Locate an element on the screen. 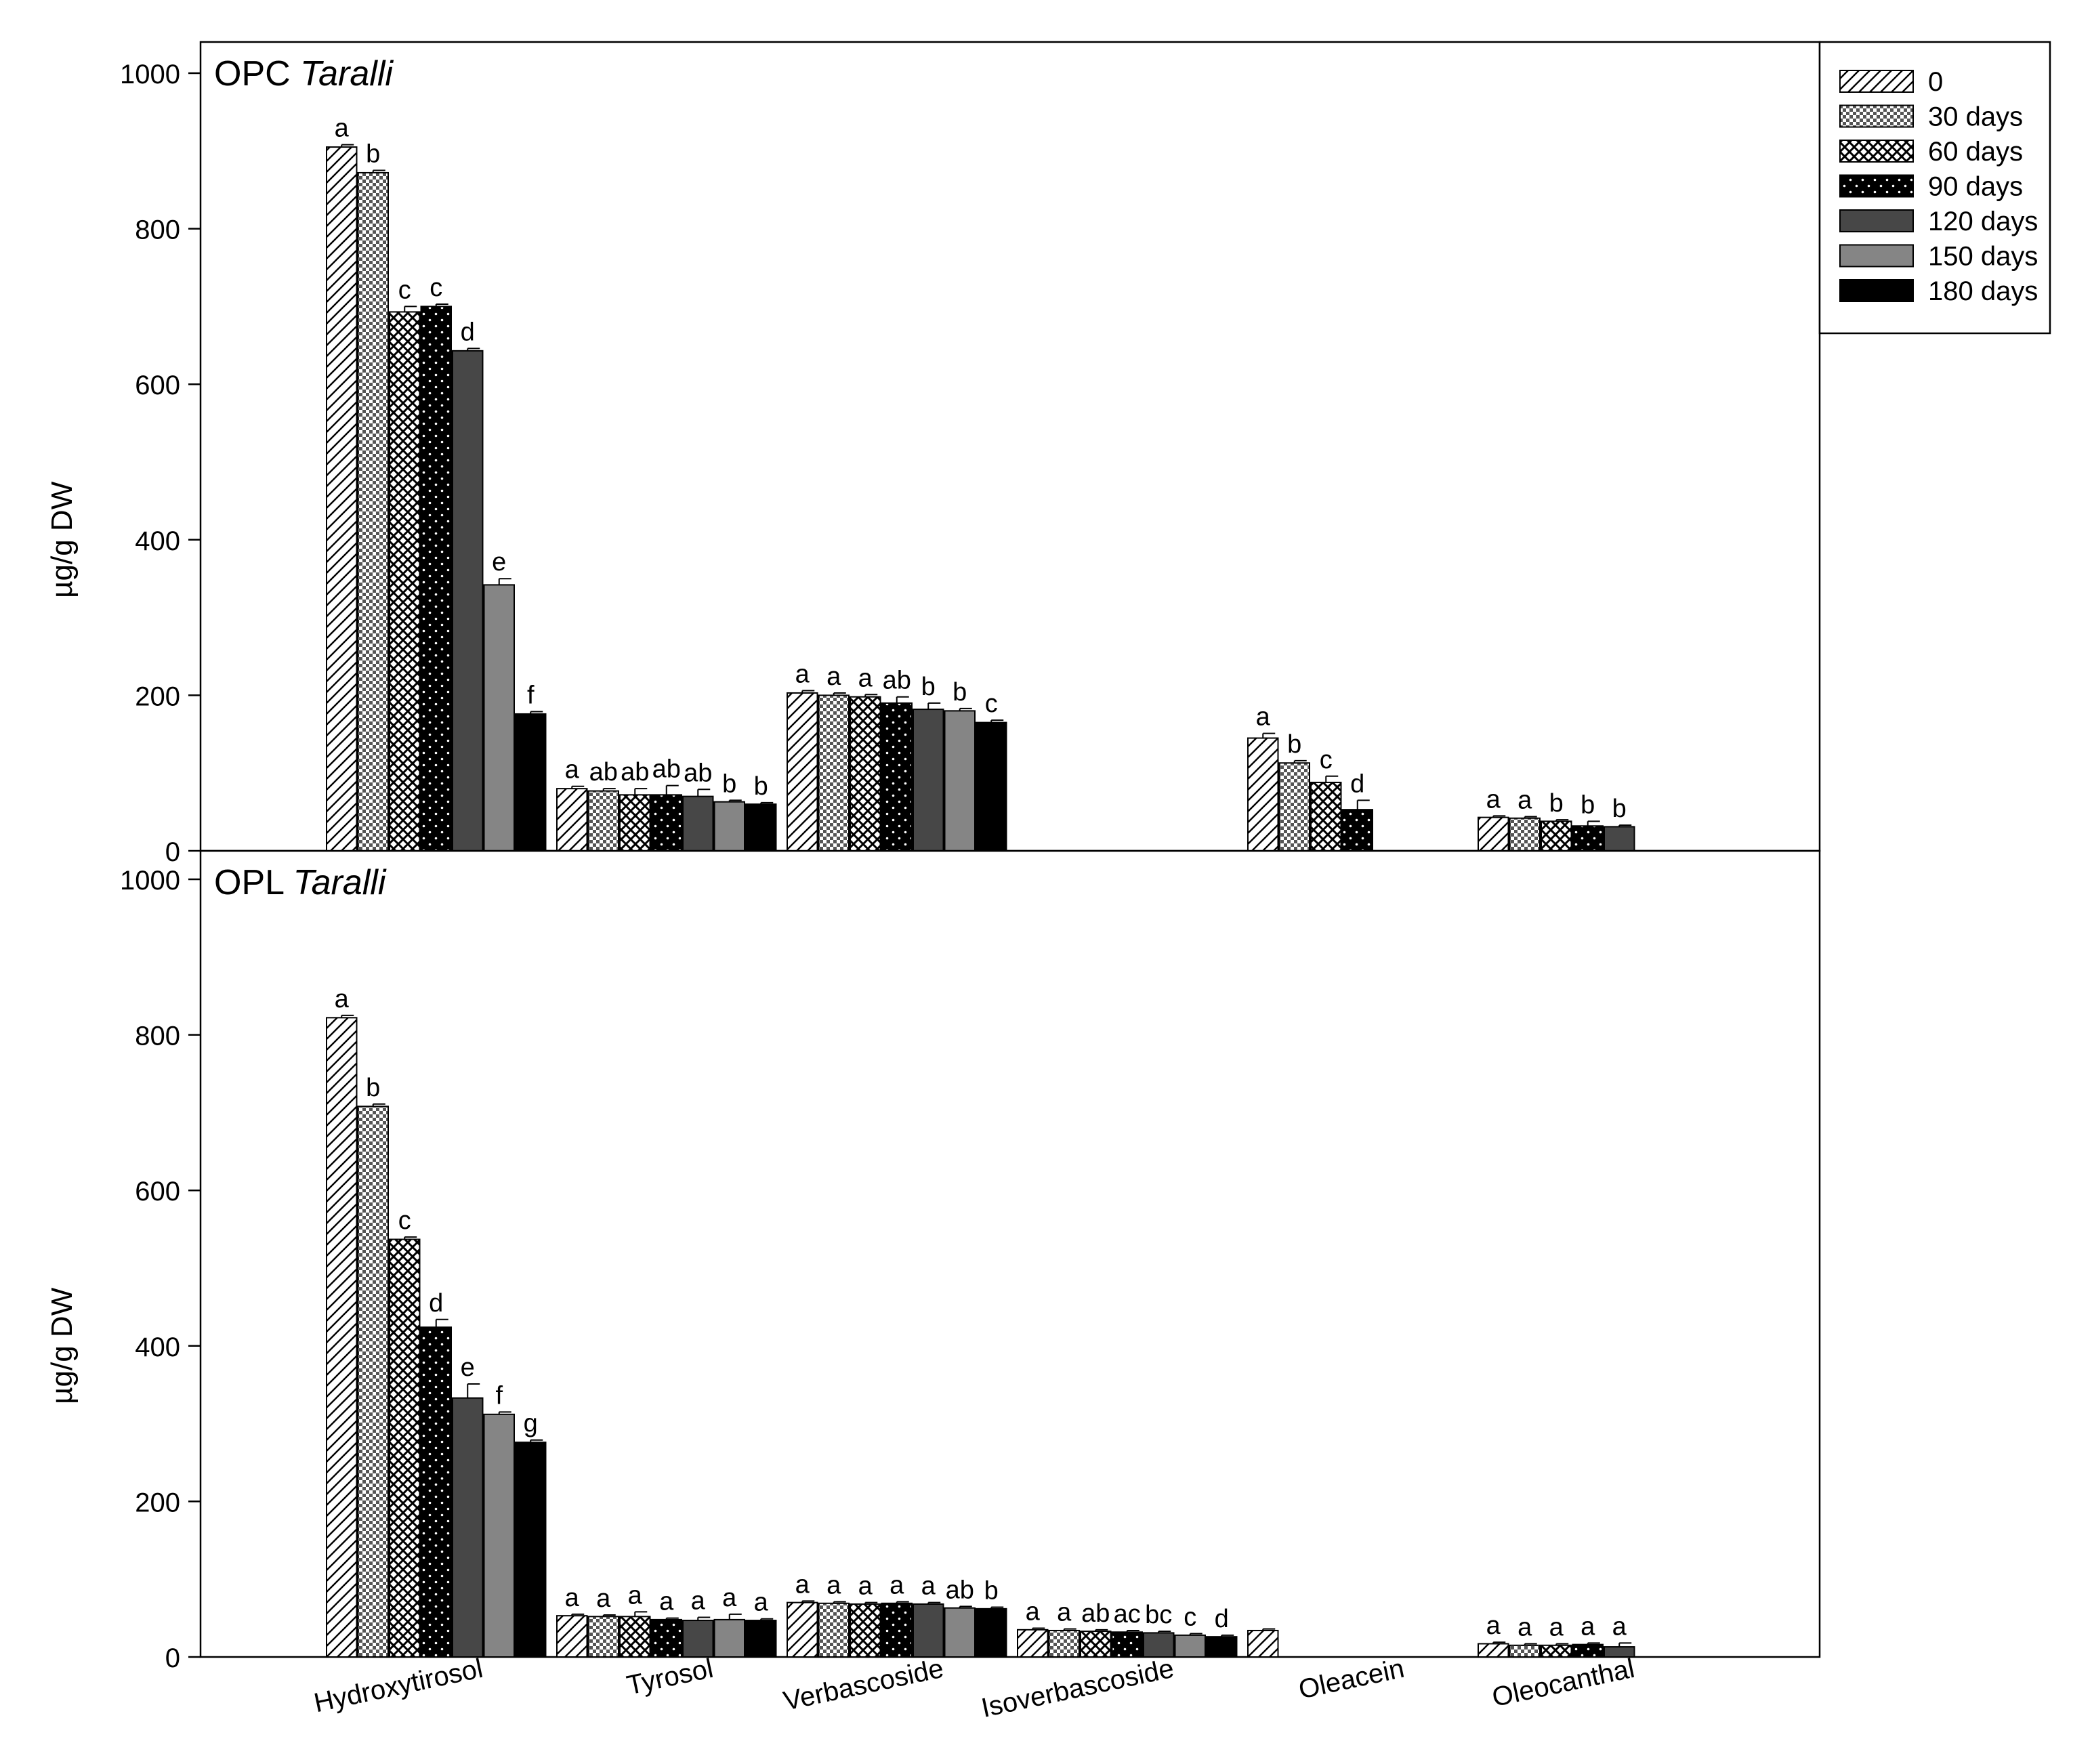 The height and width of the screenshot is (1764, 2092). legend-label: 60 days is located at coordinates (1975, 152).